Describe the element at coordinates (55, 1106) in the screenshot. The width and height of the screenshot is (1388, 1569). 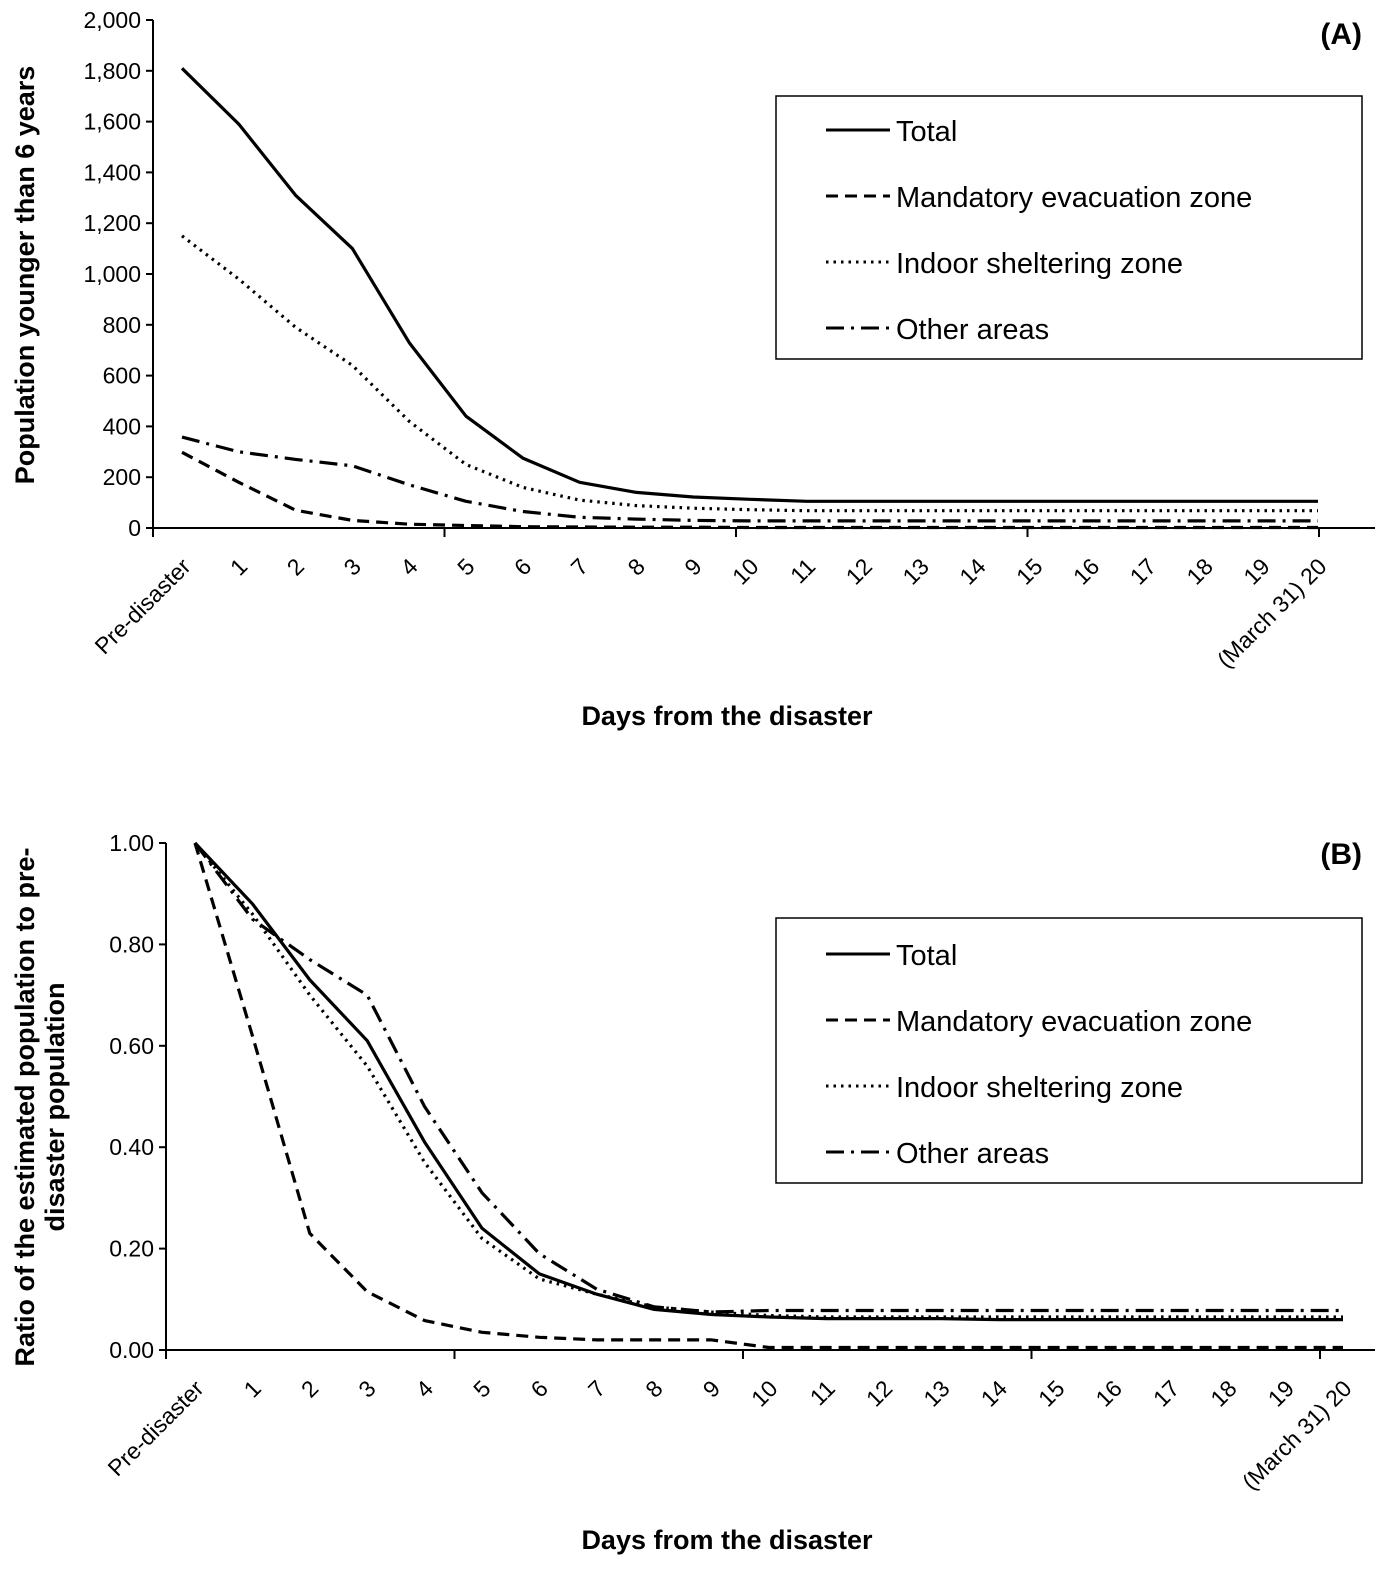
I see `y-axis-title-line-2: disaster population` at that location.